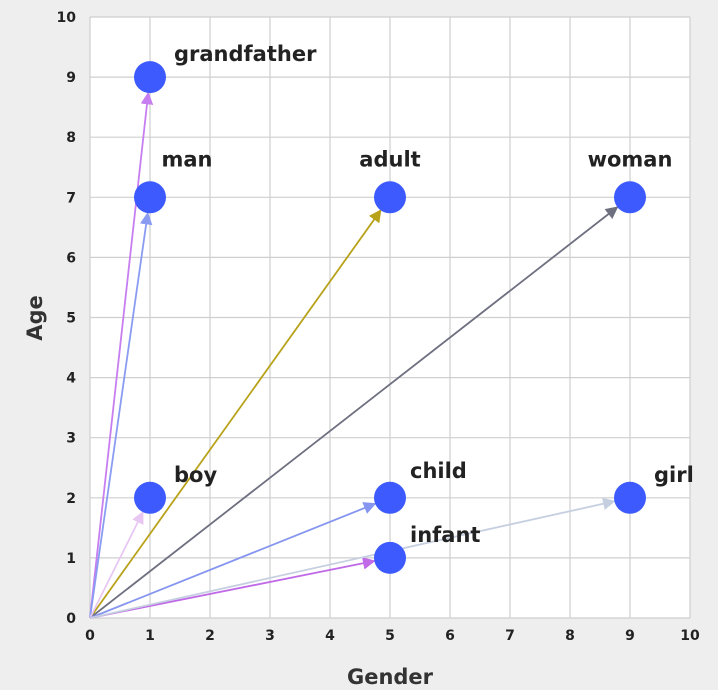 Image resolution: width=718 pixels, height=690 pixels. Describe the element at coordinates (390, 636) in the screenshot. I see `x-tick-label: 5` at that location.